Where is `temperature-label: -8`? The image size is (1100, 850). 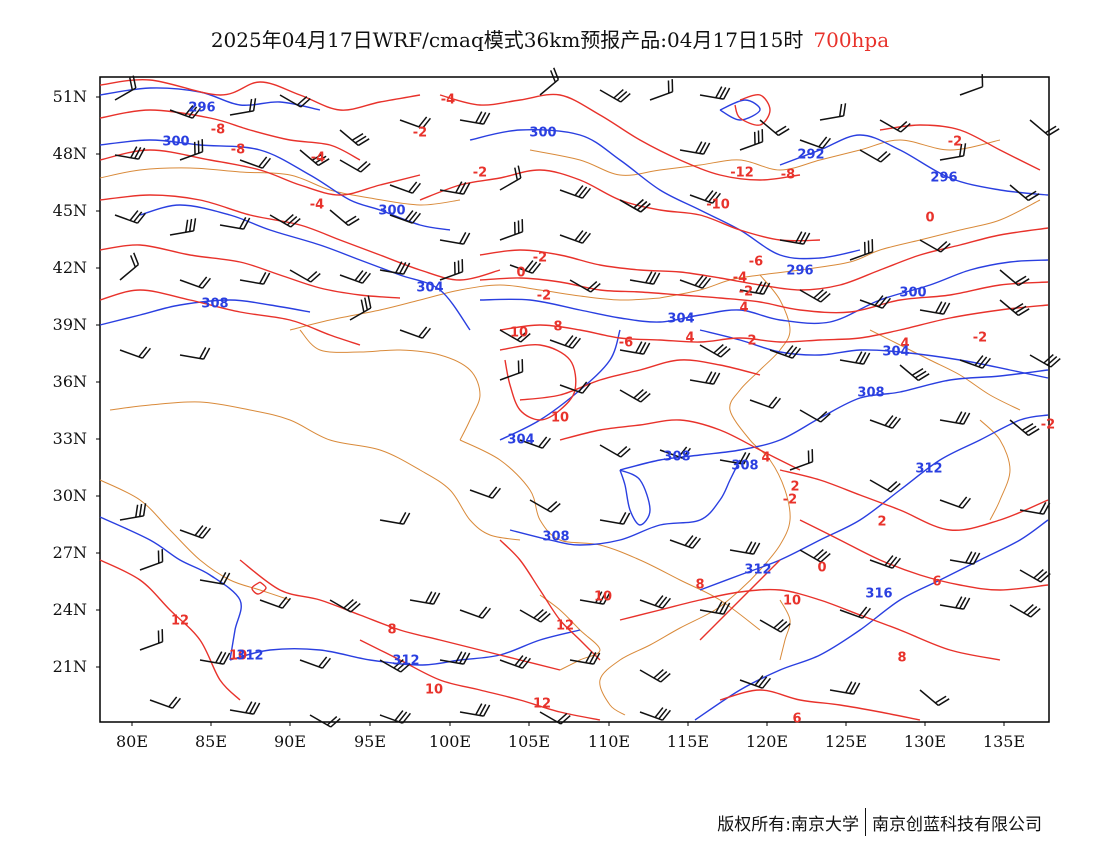
temperature-label: -8 is located at coordinates (218, 130).